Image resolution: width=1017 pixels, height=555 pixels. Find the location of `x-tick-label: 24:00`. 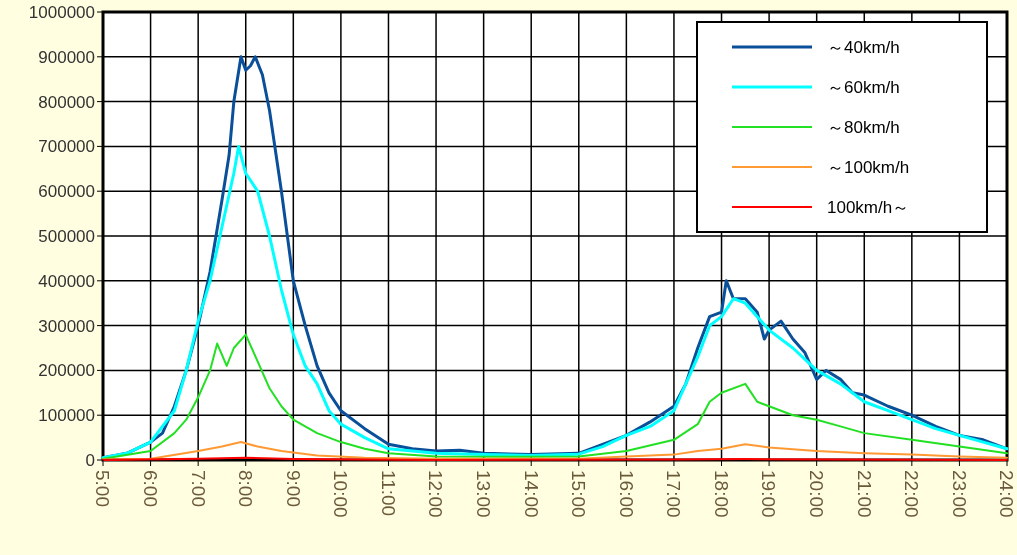

x-tick-label: 24:00 is located at coordinates (1006, 494).